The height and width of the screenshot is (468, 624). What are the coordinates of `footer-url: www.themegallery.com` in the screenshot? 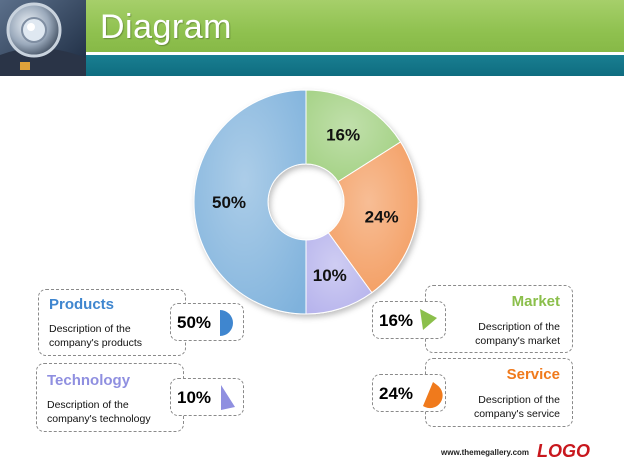 It's located at (485, 452).